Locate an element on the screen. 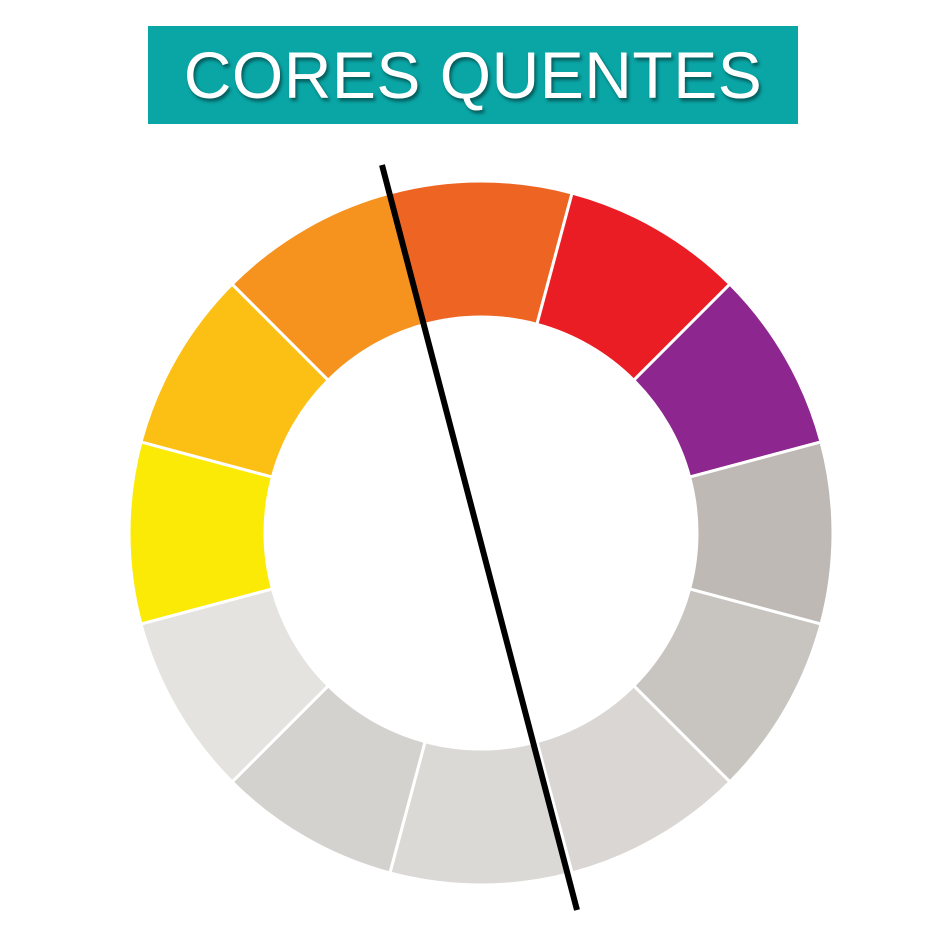 The height and width of the screenshot is (945, 945). title-banner: CORES QUENTES is located at coordinates (473, 75).